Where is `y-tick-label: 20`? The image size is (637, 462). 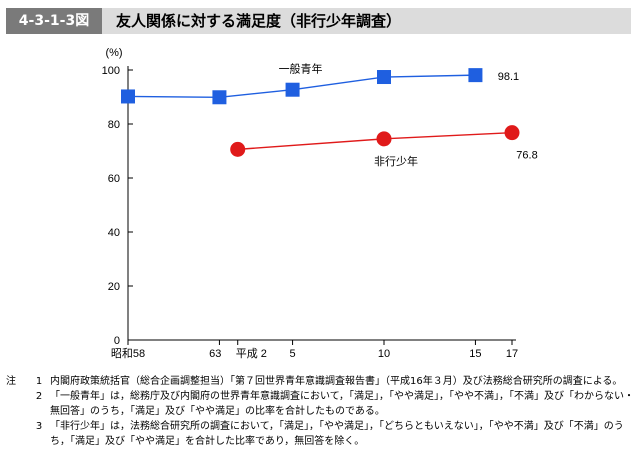 y-tick-label: 20 is located at coordinates (114, 287).